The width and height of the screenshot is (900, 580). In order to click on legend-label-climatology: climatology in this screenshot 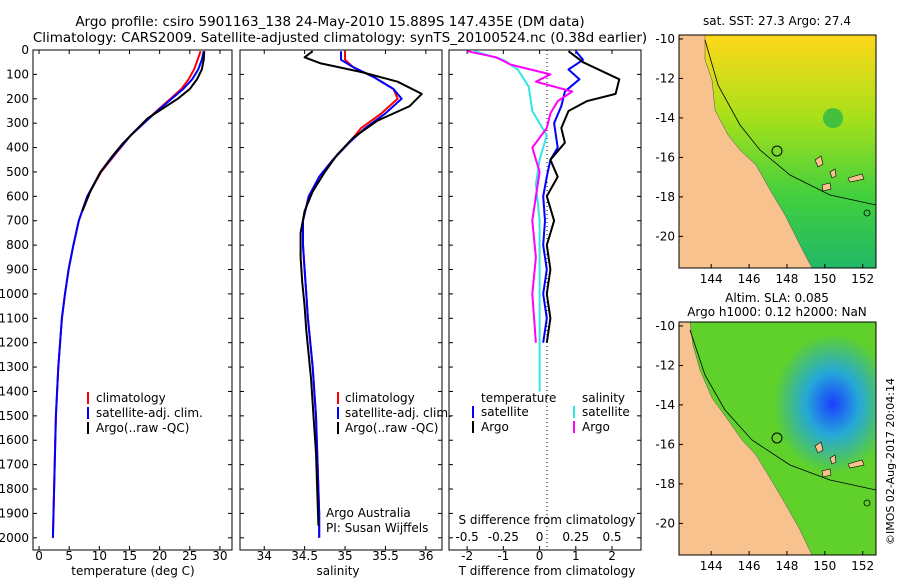, I will do `click(131, 398)`.